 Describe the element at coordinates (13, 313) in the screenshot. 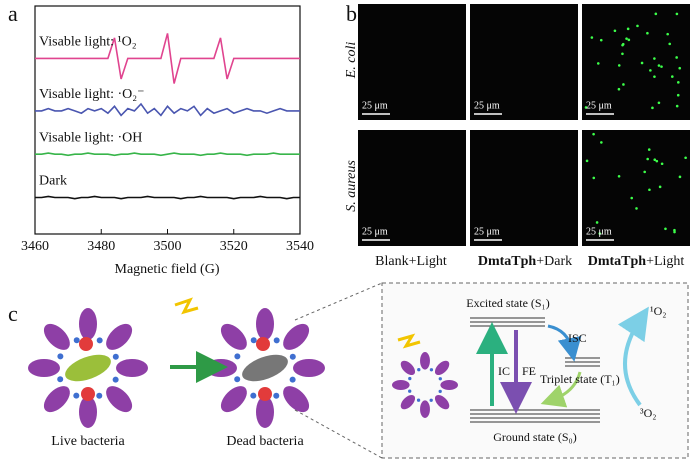

I see `panel-label: c` at that location.